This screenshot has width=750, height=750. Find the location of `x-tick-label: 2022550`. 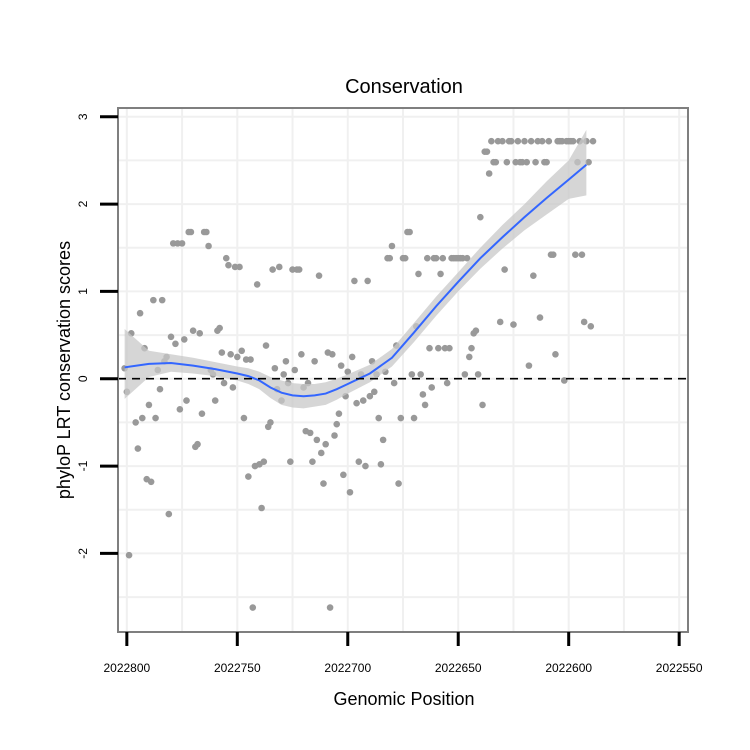

x-tick-label: 2022550 is located at coordinates (679, 668).